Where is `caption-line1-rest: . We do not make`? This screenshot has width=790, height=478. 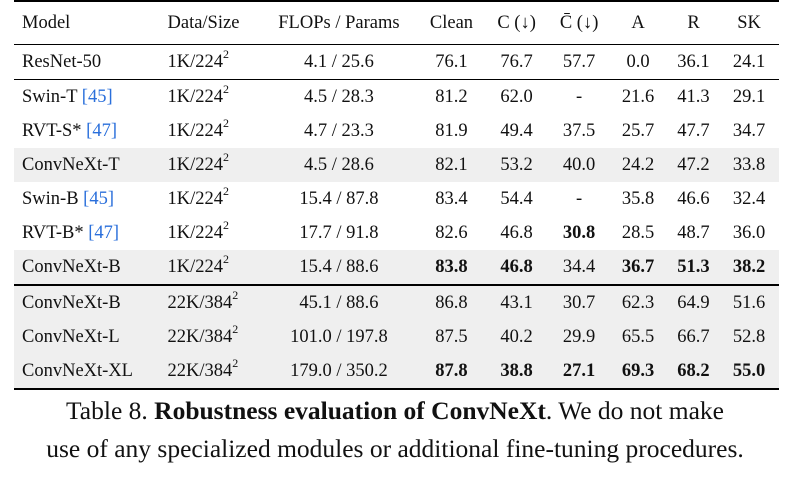 caption-line1-rest: . We do not make is located at coordinates (634, 410).